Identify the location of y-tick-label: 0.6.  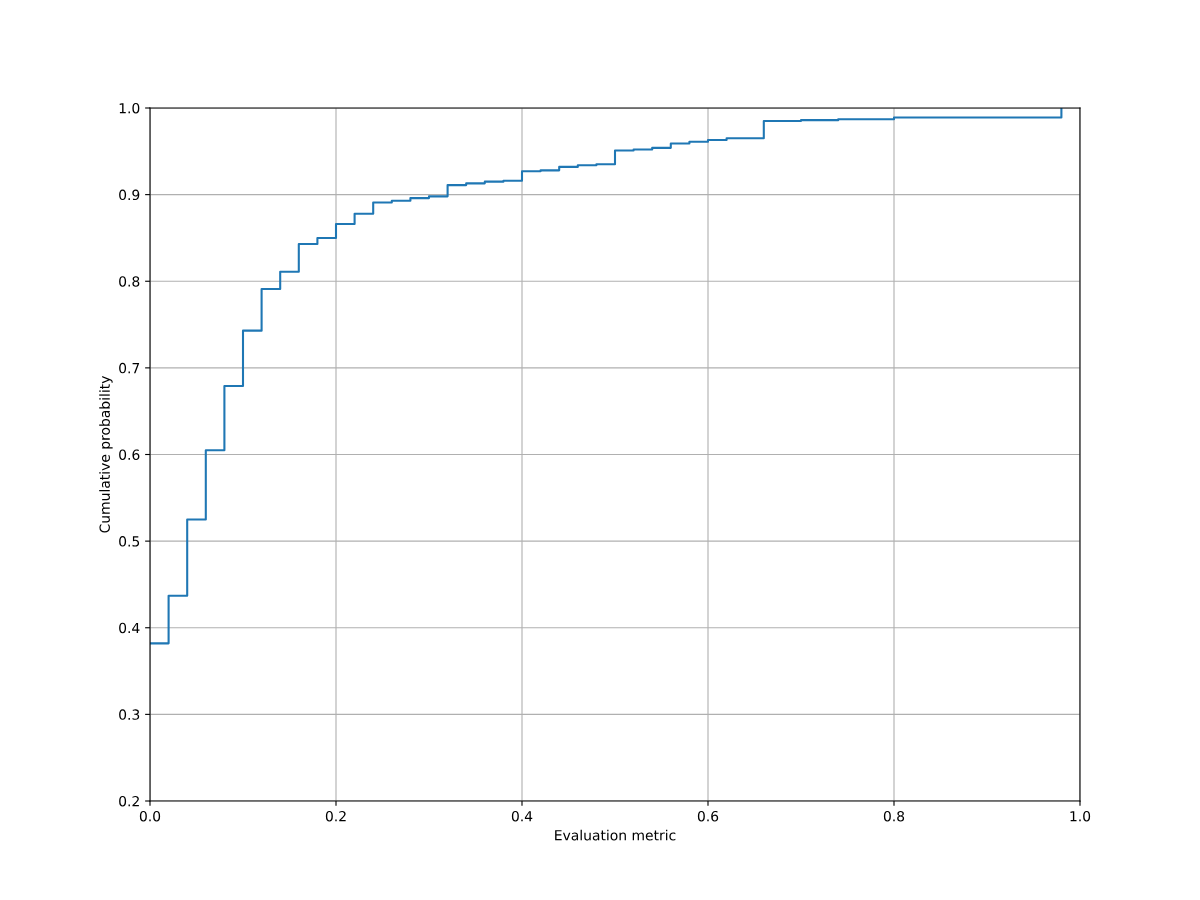
(129, 454).